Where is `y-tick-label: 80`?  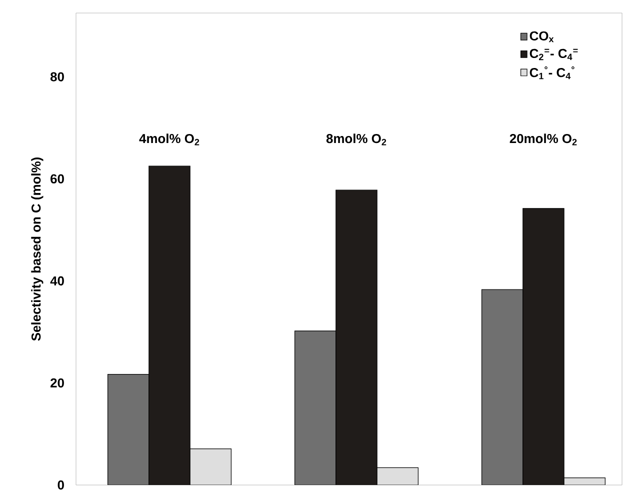
y-tick-label: 80 is located at coordinates (57, 77).